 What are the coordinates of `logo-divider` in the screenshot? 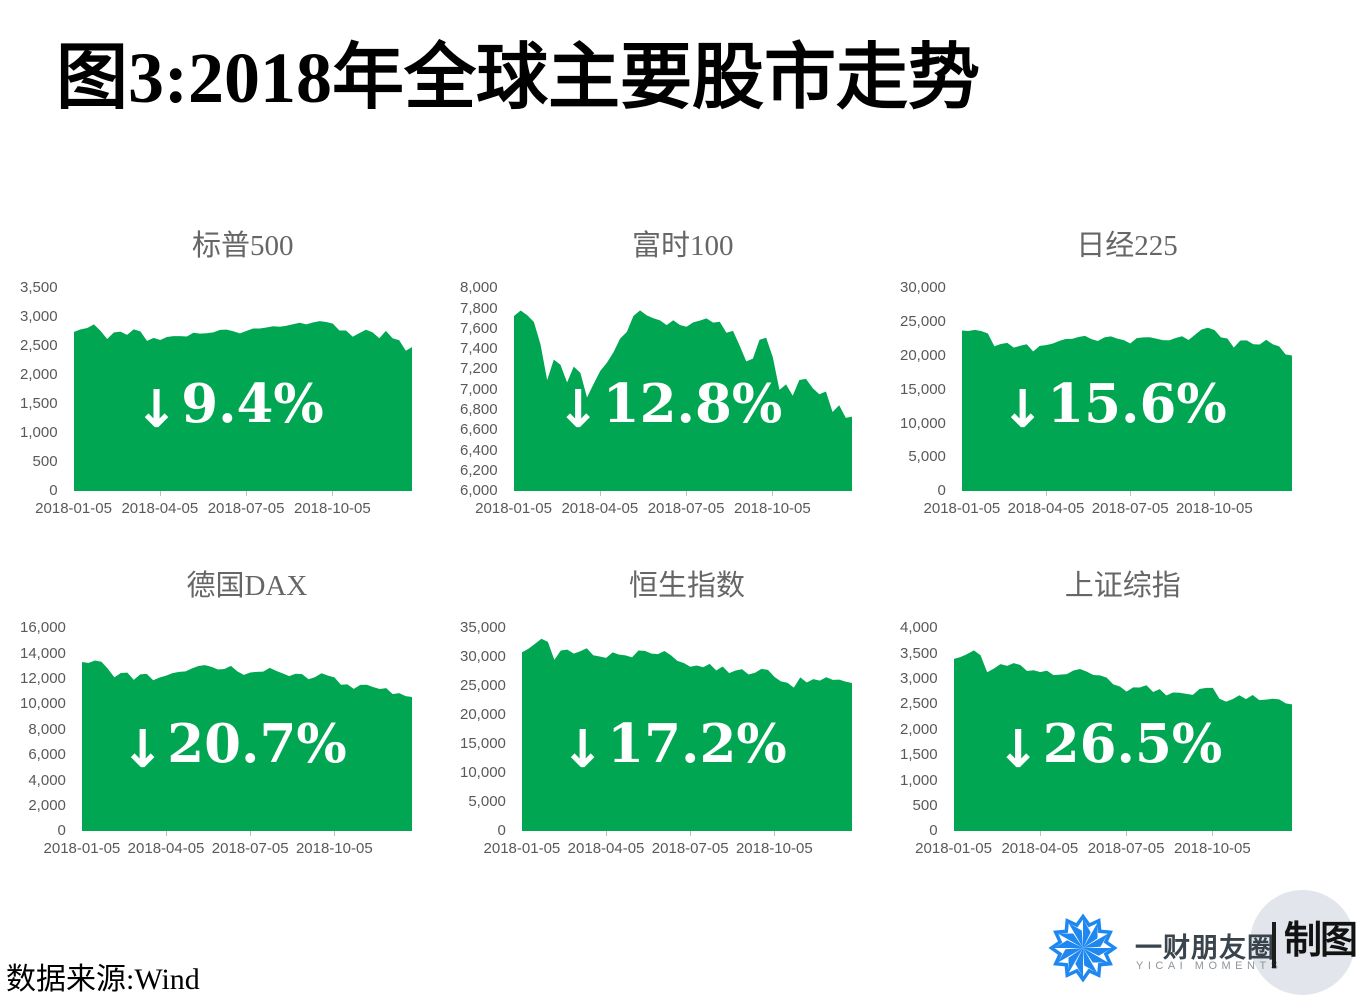 It's located at (1274, 945).